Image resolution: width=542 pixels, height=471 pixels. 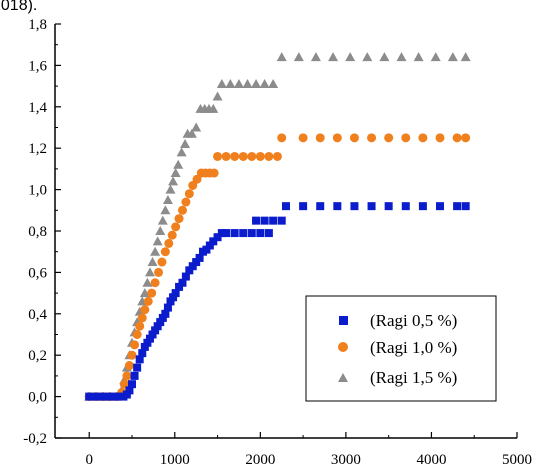 What do you see at coordinates (42, 232) in the screenshot?
I see `y-axis-ticks: -0,2 0,0 0,2 0,4 0,6 0,8 1,0 1,2 1,4 1,6 1,8` at bounding box center [42, 232].